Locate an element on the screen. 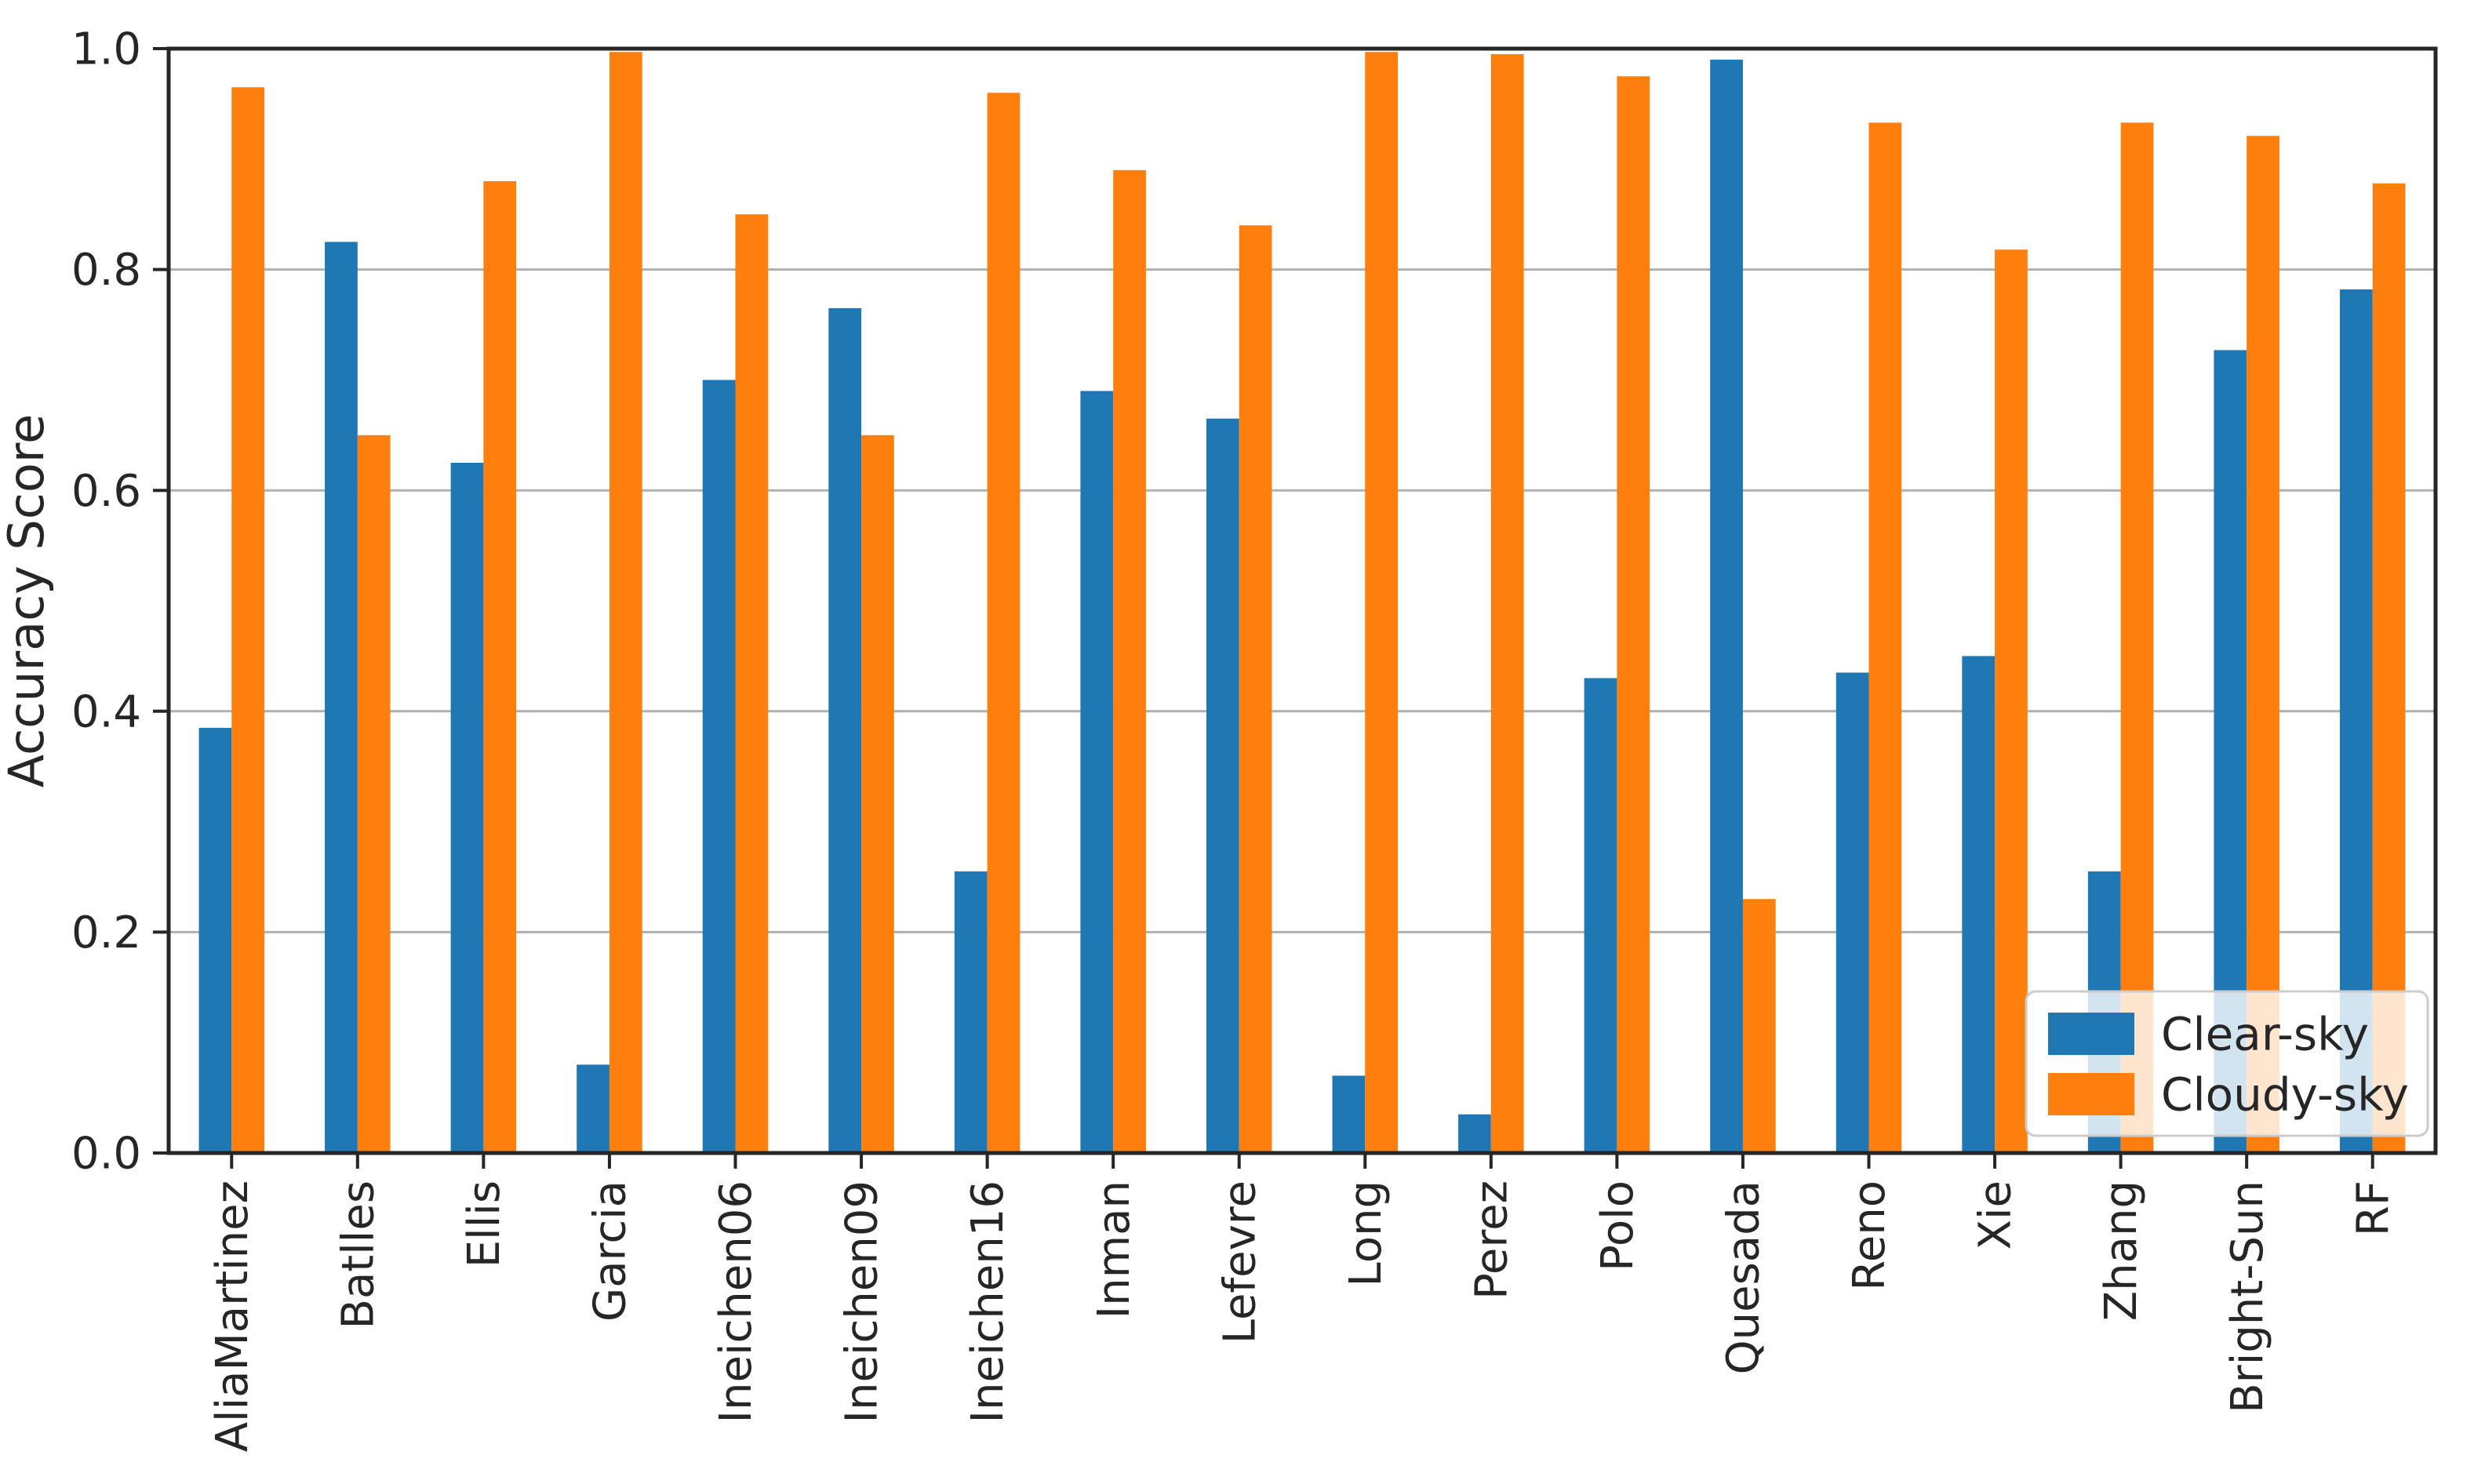 This screenshot has height=1484, width=2474. bar-clear-sky-garcia is located at coordinates (593, 1108).